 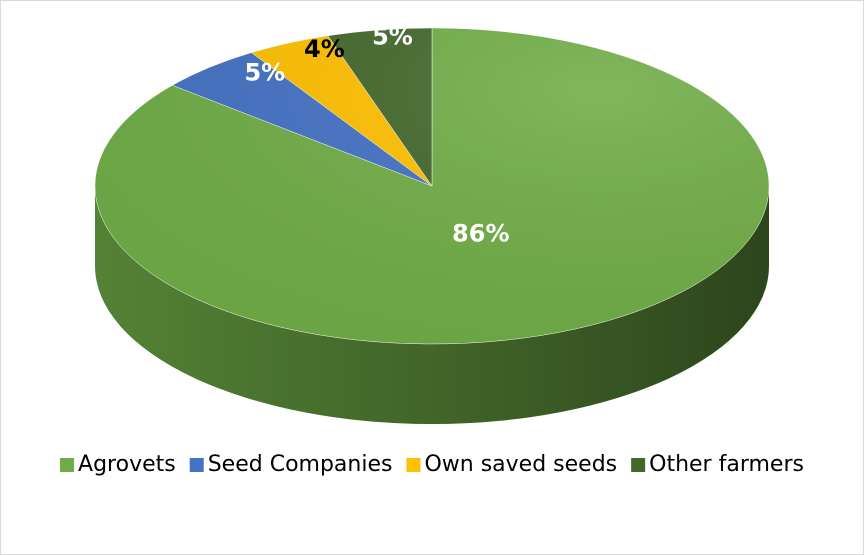 I want to click on legend-label: Own saved seeds, so click(x=520, y=464).